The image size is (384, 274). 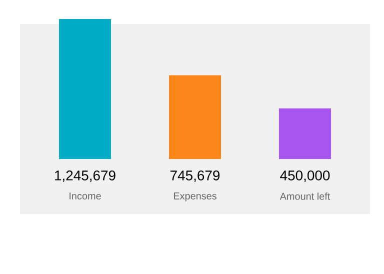 I want to click on data-label: 1,245,679, so click(x=85, y=176).